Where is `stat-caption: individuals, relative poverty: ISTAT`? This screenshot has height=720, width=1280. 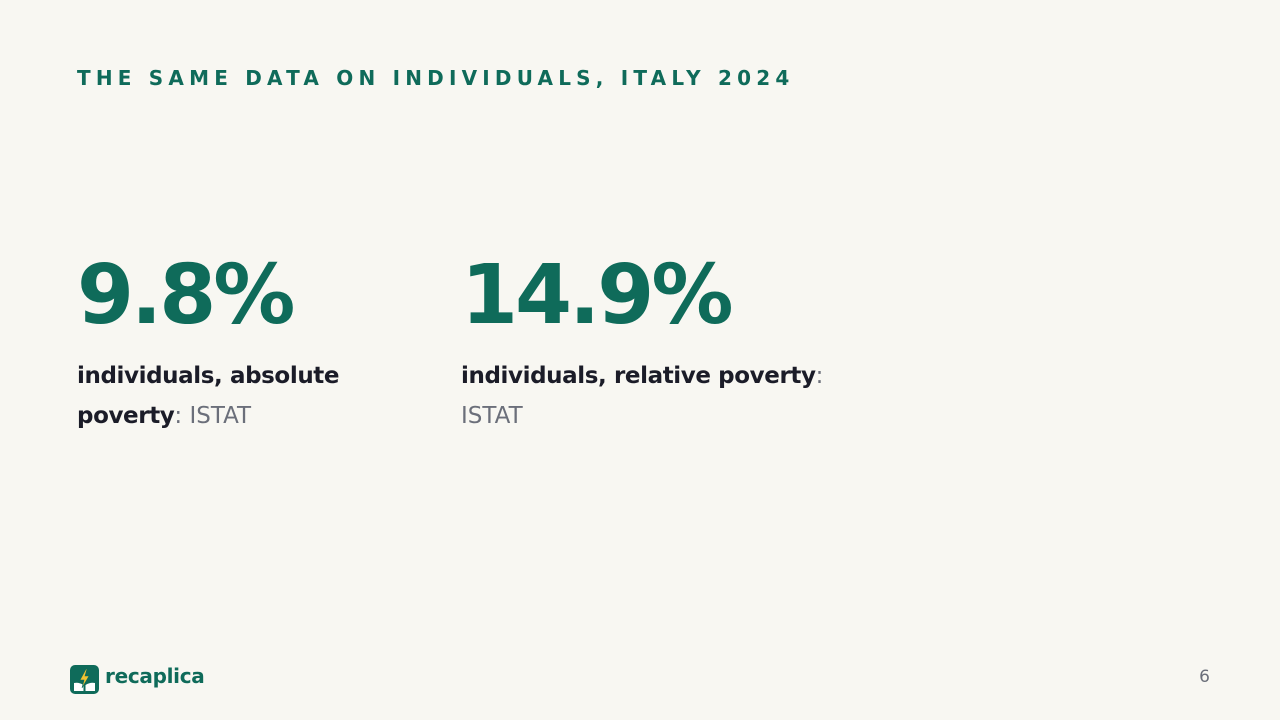
stat-caption: individuals, relative poverty: ISTAT is located at coordinates (651, 396).